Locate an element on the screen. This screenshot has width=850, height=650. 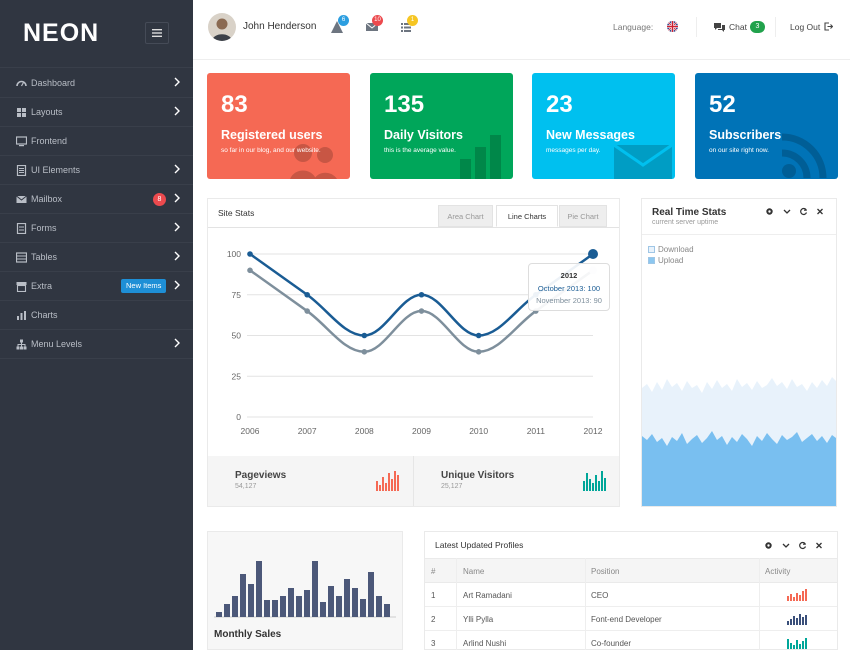
tab-area-chart: Area Chart is located at coordinates (465, 216).